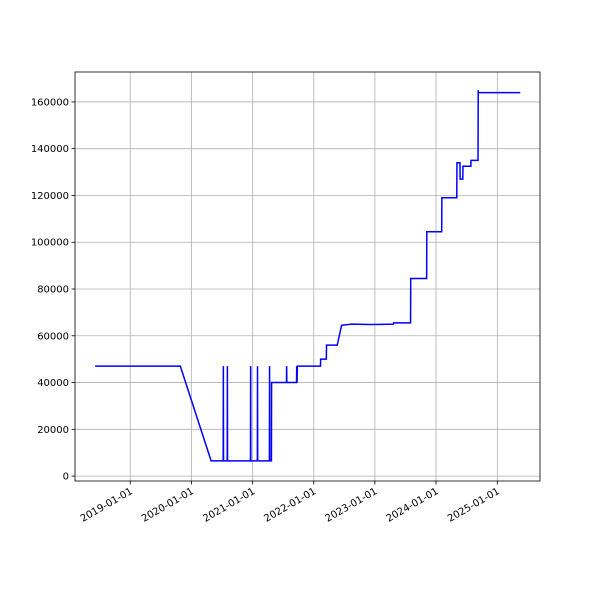 This screenshot has height=600, width=600. I want to click on y-tick-label: 120000, so click(50, 196).